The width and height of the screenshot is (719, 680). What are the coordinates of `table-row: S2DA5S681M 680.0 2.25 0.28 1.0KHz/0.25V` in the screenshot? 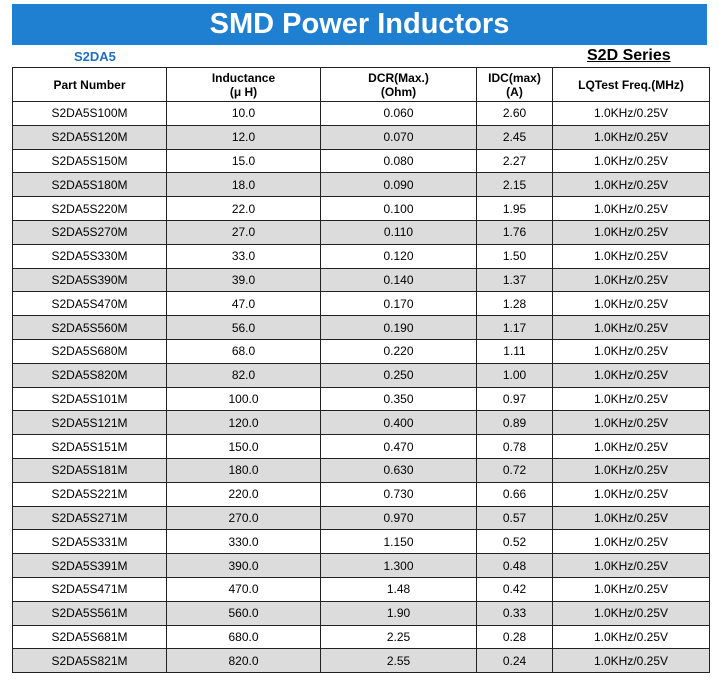 It's located at (361, 637).